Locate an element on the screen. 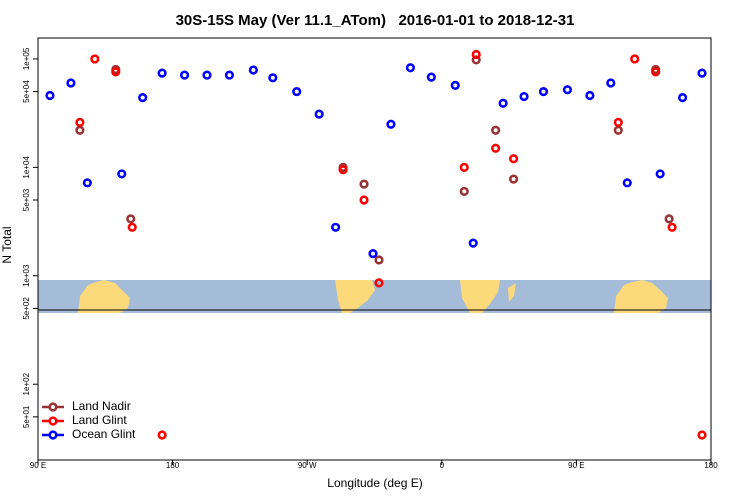 The height and width of the screenshot is (500, 750). y-tick-label: 1e+04 is located at coordinates (26, 167).